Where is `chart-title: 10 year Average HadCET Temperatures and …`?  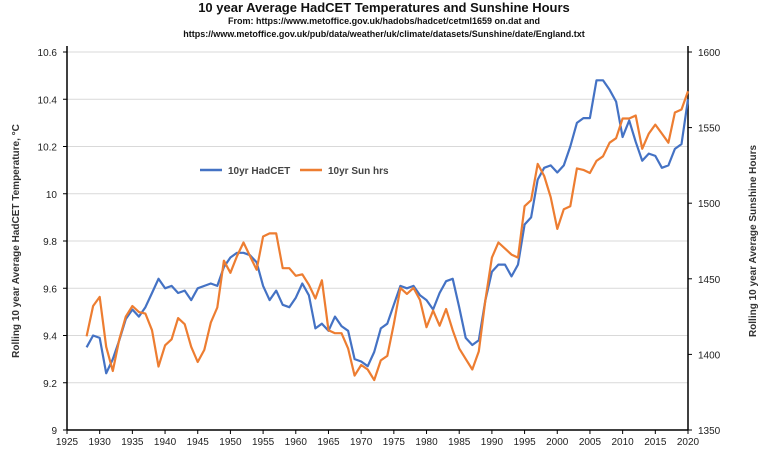
chart-title: 10 year Average HadCET Temperatures and … is located at coordinates (384, 7).